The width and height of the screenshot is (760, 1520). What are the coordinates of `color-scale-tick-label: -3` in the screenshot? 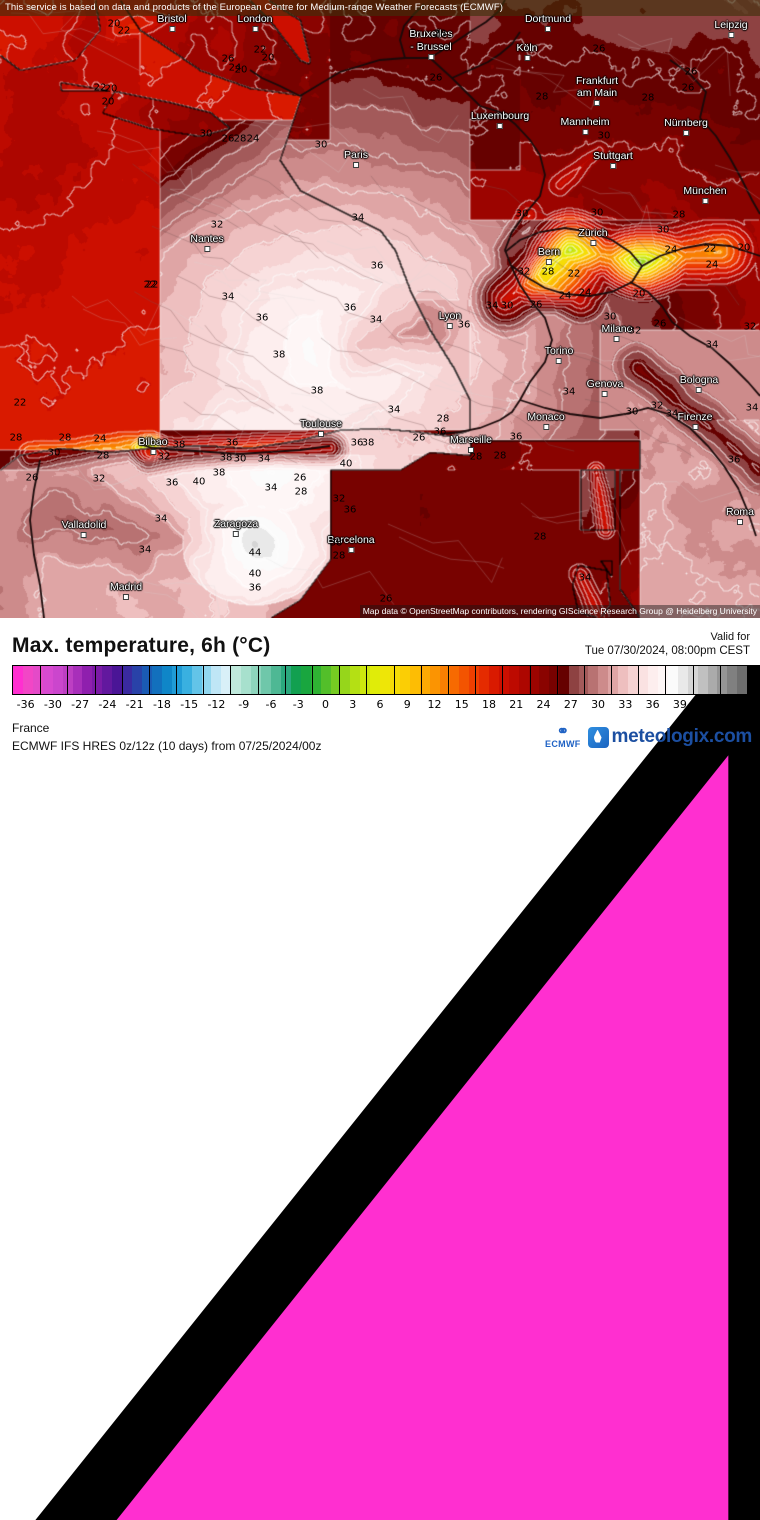 It's located at (298, 704).